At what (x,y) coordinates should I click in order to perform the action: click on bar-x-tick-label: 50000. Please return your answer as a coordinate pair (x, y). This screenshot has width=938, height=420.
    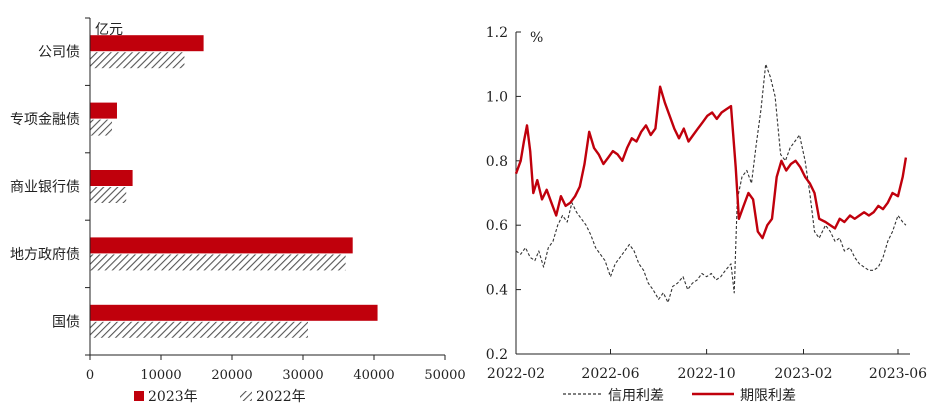
    Looking at the image, I should click on (444, 375).